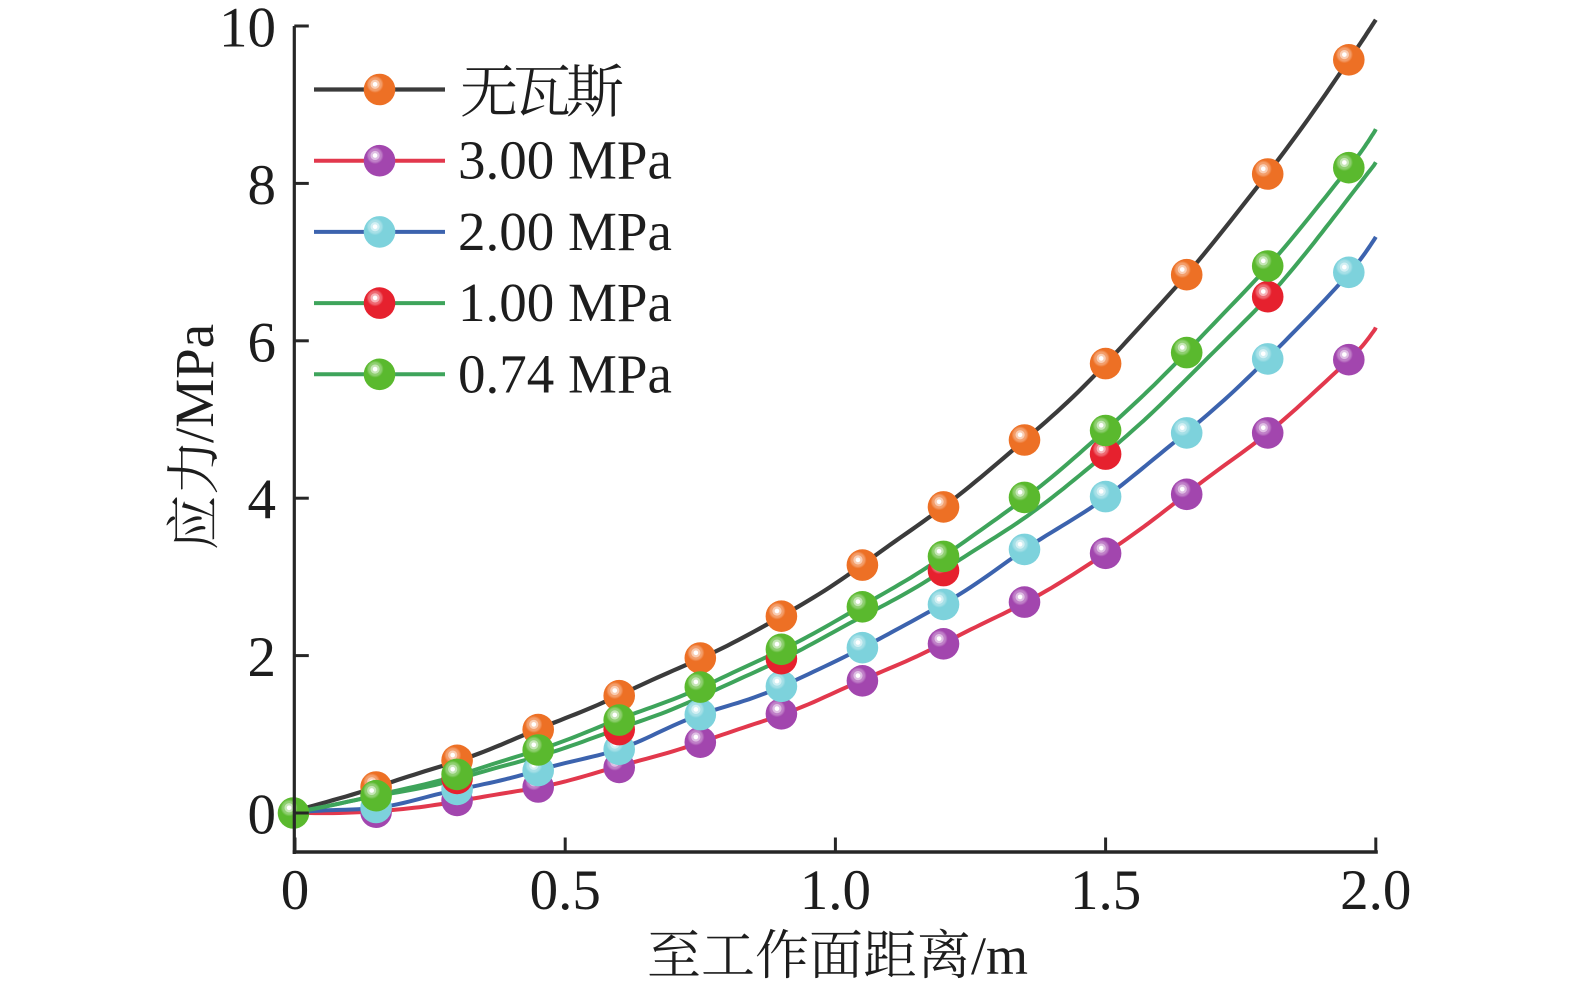  Describe the element at coordinates (1375, 890) in the screenshot. I see `svg-text: 2.0` at that location.